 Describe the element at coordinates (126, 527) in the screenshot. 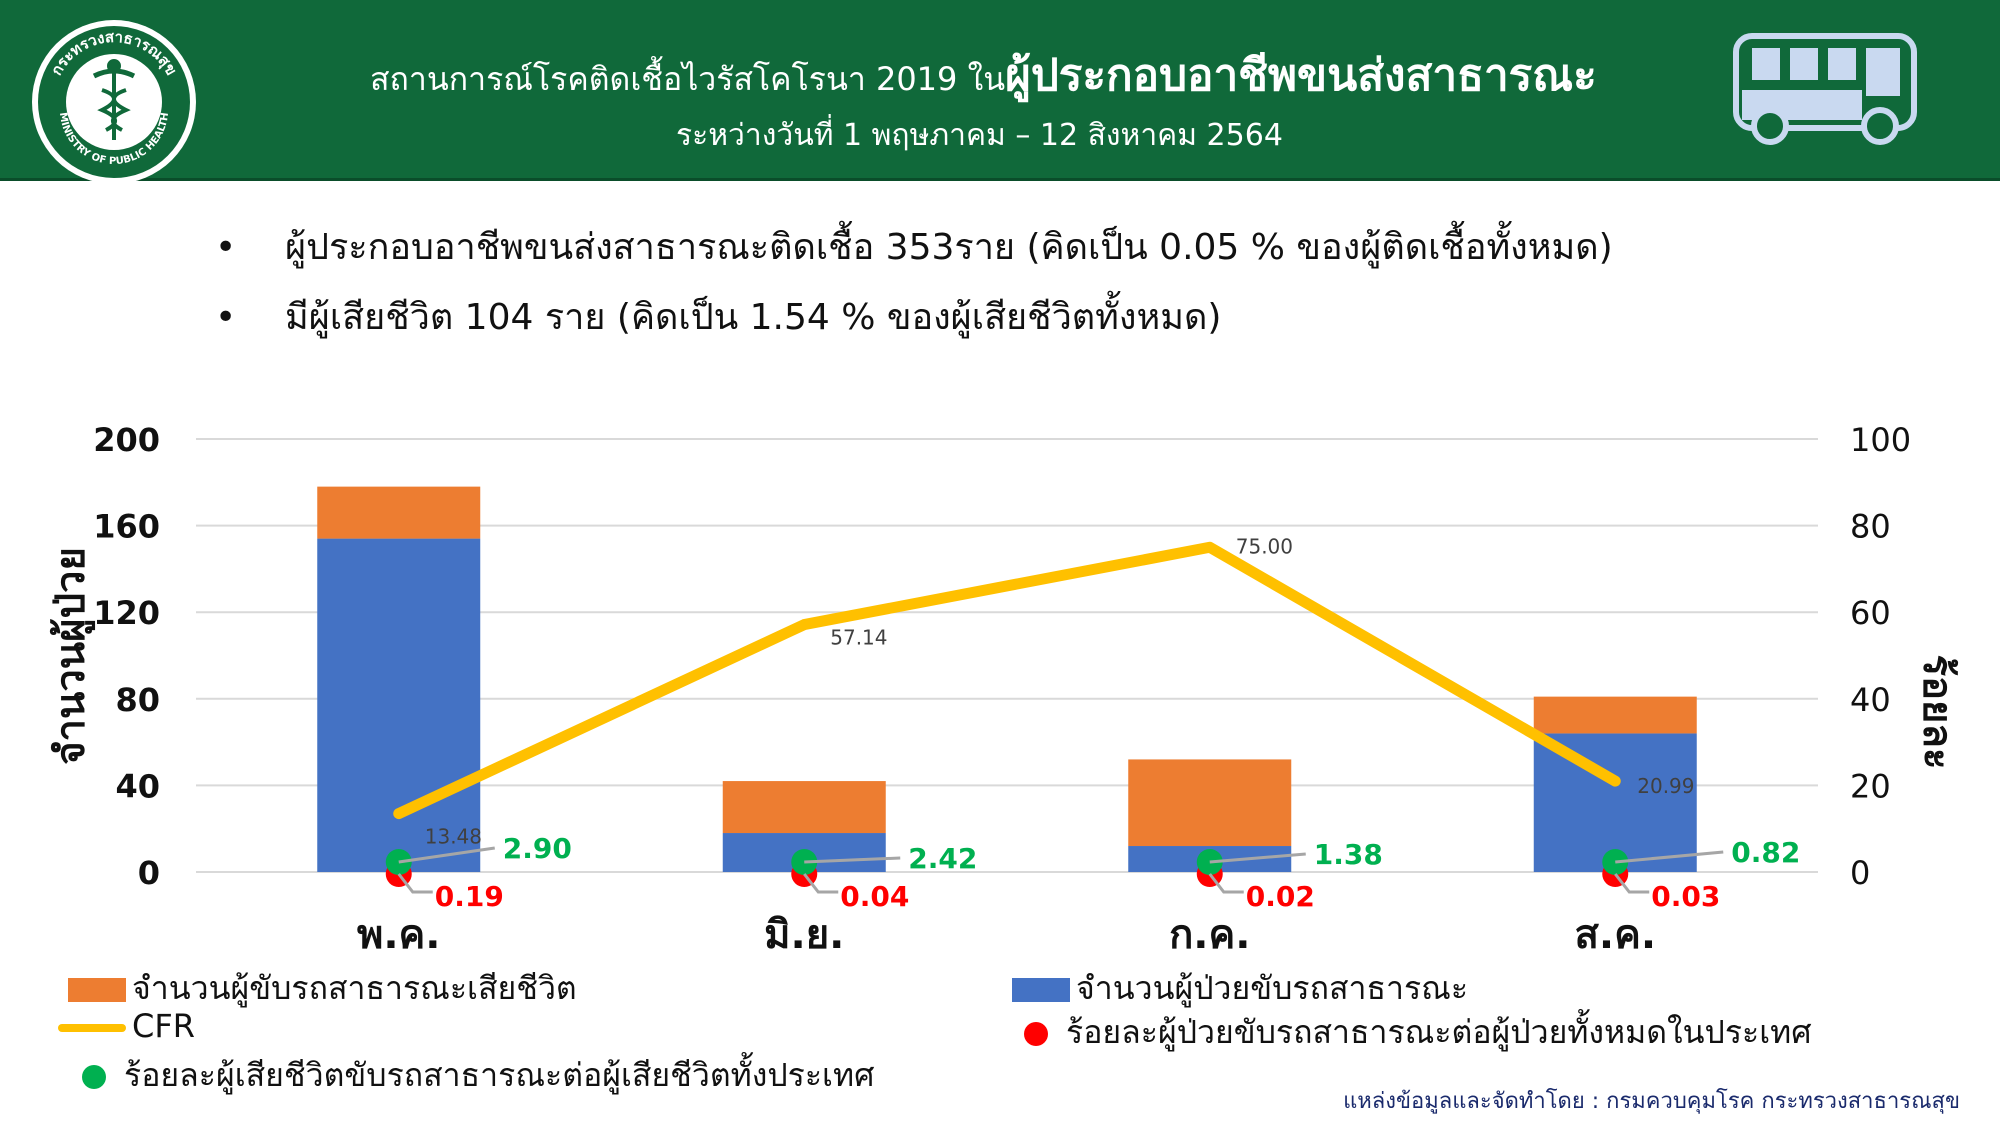

I see `y-tick-label: 160` at that location.